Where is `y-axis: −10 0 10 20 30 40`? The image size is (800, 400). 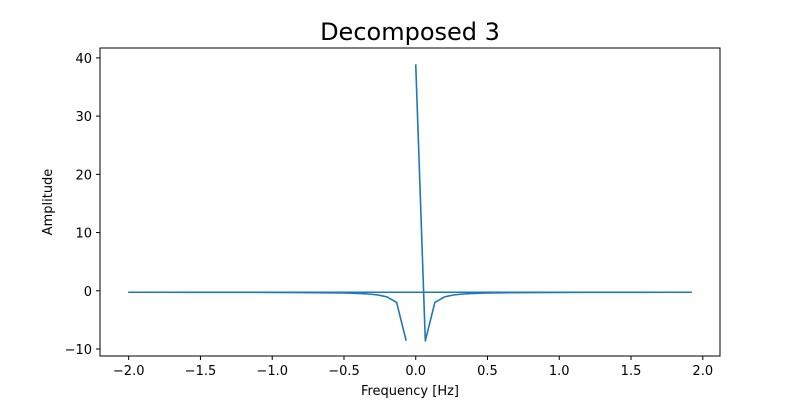
y-axis: −10 0 10 20 30 40 is located at coordinates (82, 205).